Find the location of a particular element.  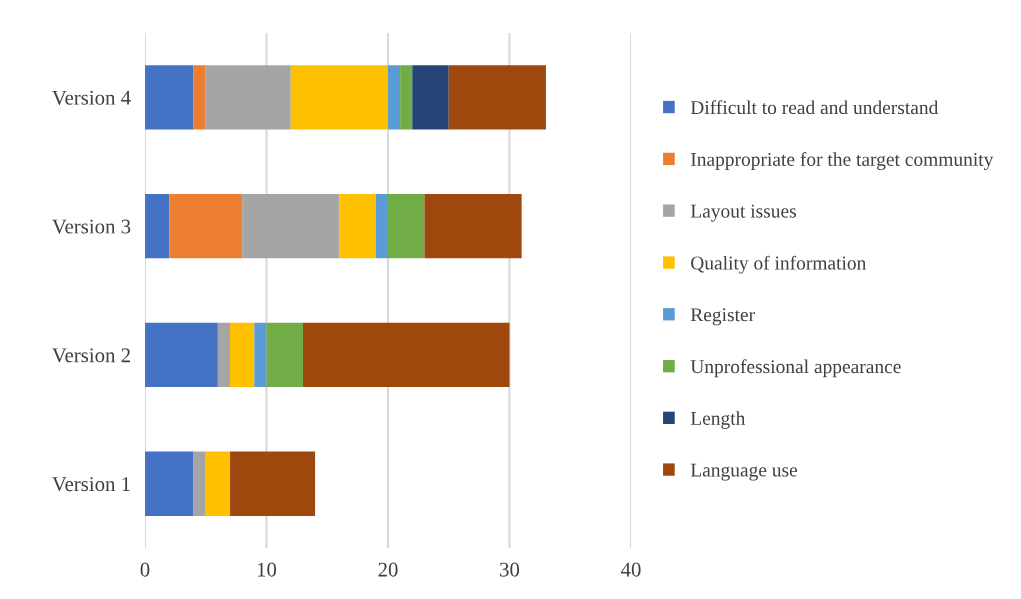

legend-label: Difficult to read and understand is located at coordinates (814, 107).